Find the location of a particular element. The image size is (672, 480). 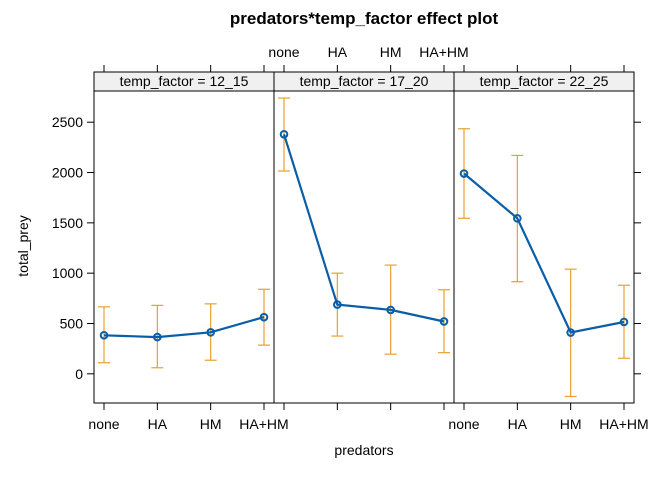

y-tick-label: 2000 is located at coordinates (67, 173).